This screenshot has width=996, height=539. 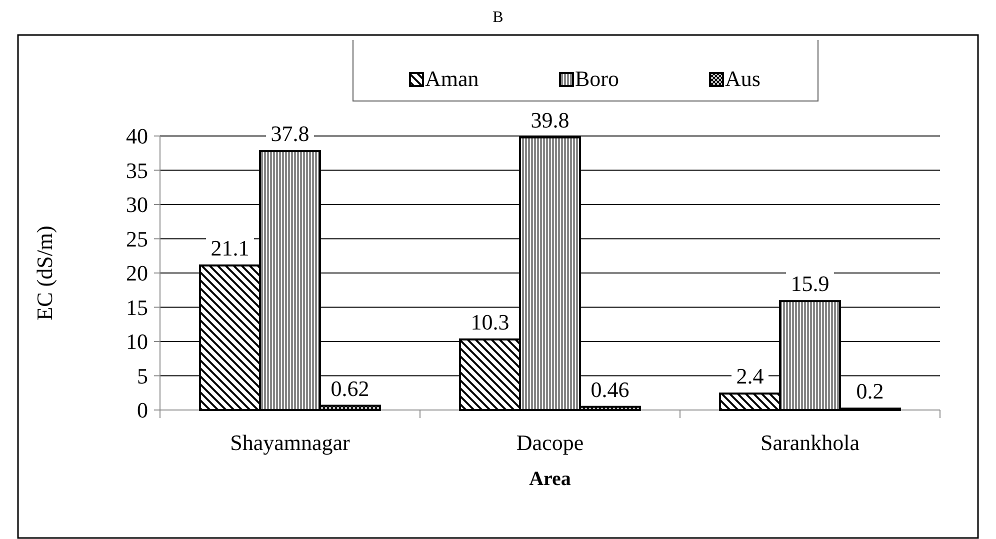 I want to click on y-tick-label: 30, so click(x=137, y=205).